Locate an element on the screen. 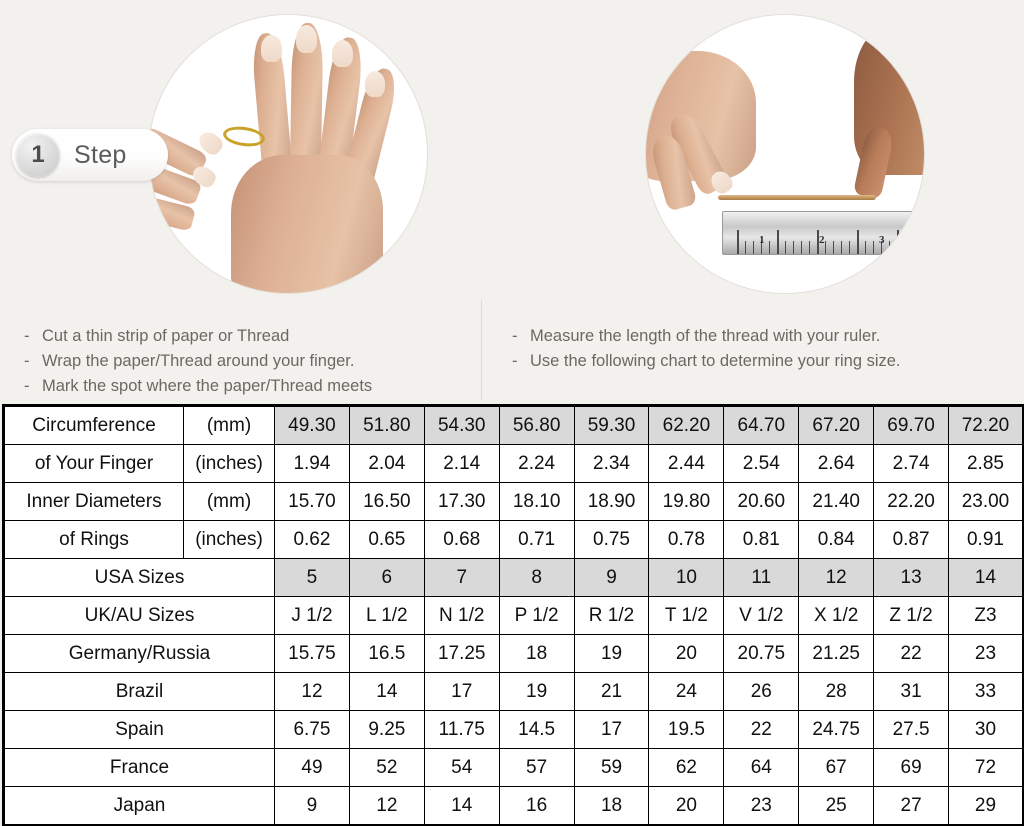 This screenshot has height=826, width=1024. data-cell: 0.65 is located at coordinates (386, 539).